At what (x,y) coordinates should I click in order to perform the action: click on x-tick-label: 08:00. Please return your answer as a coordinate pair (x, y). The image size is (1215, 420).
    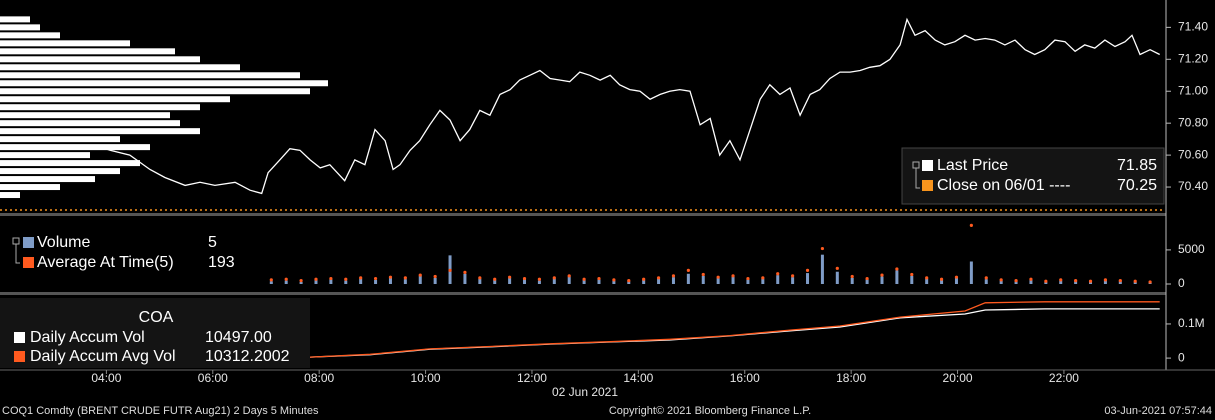
    Looking at the image, I should click on (319, 378).